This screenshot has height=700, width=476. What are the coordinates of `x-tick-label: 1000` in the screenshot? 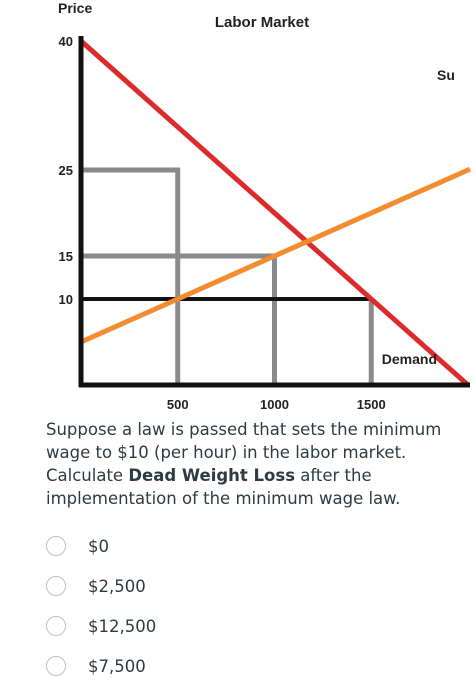 It's located at (274, 403).